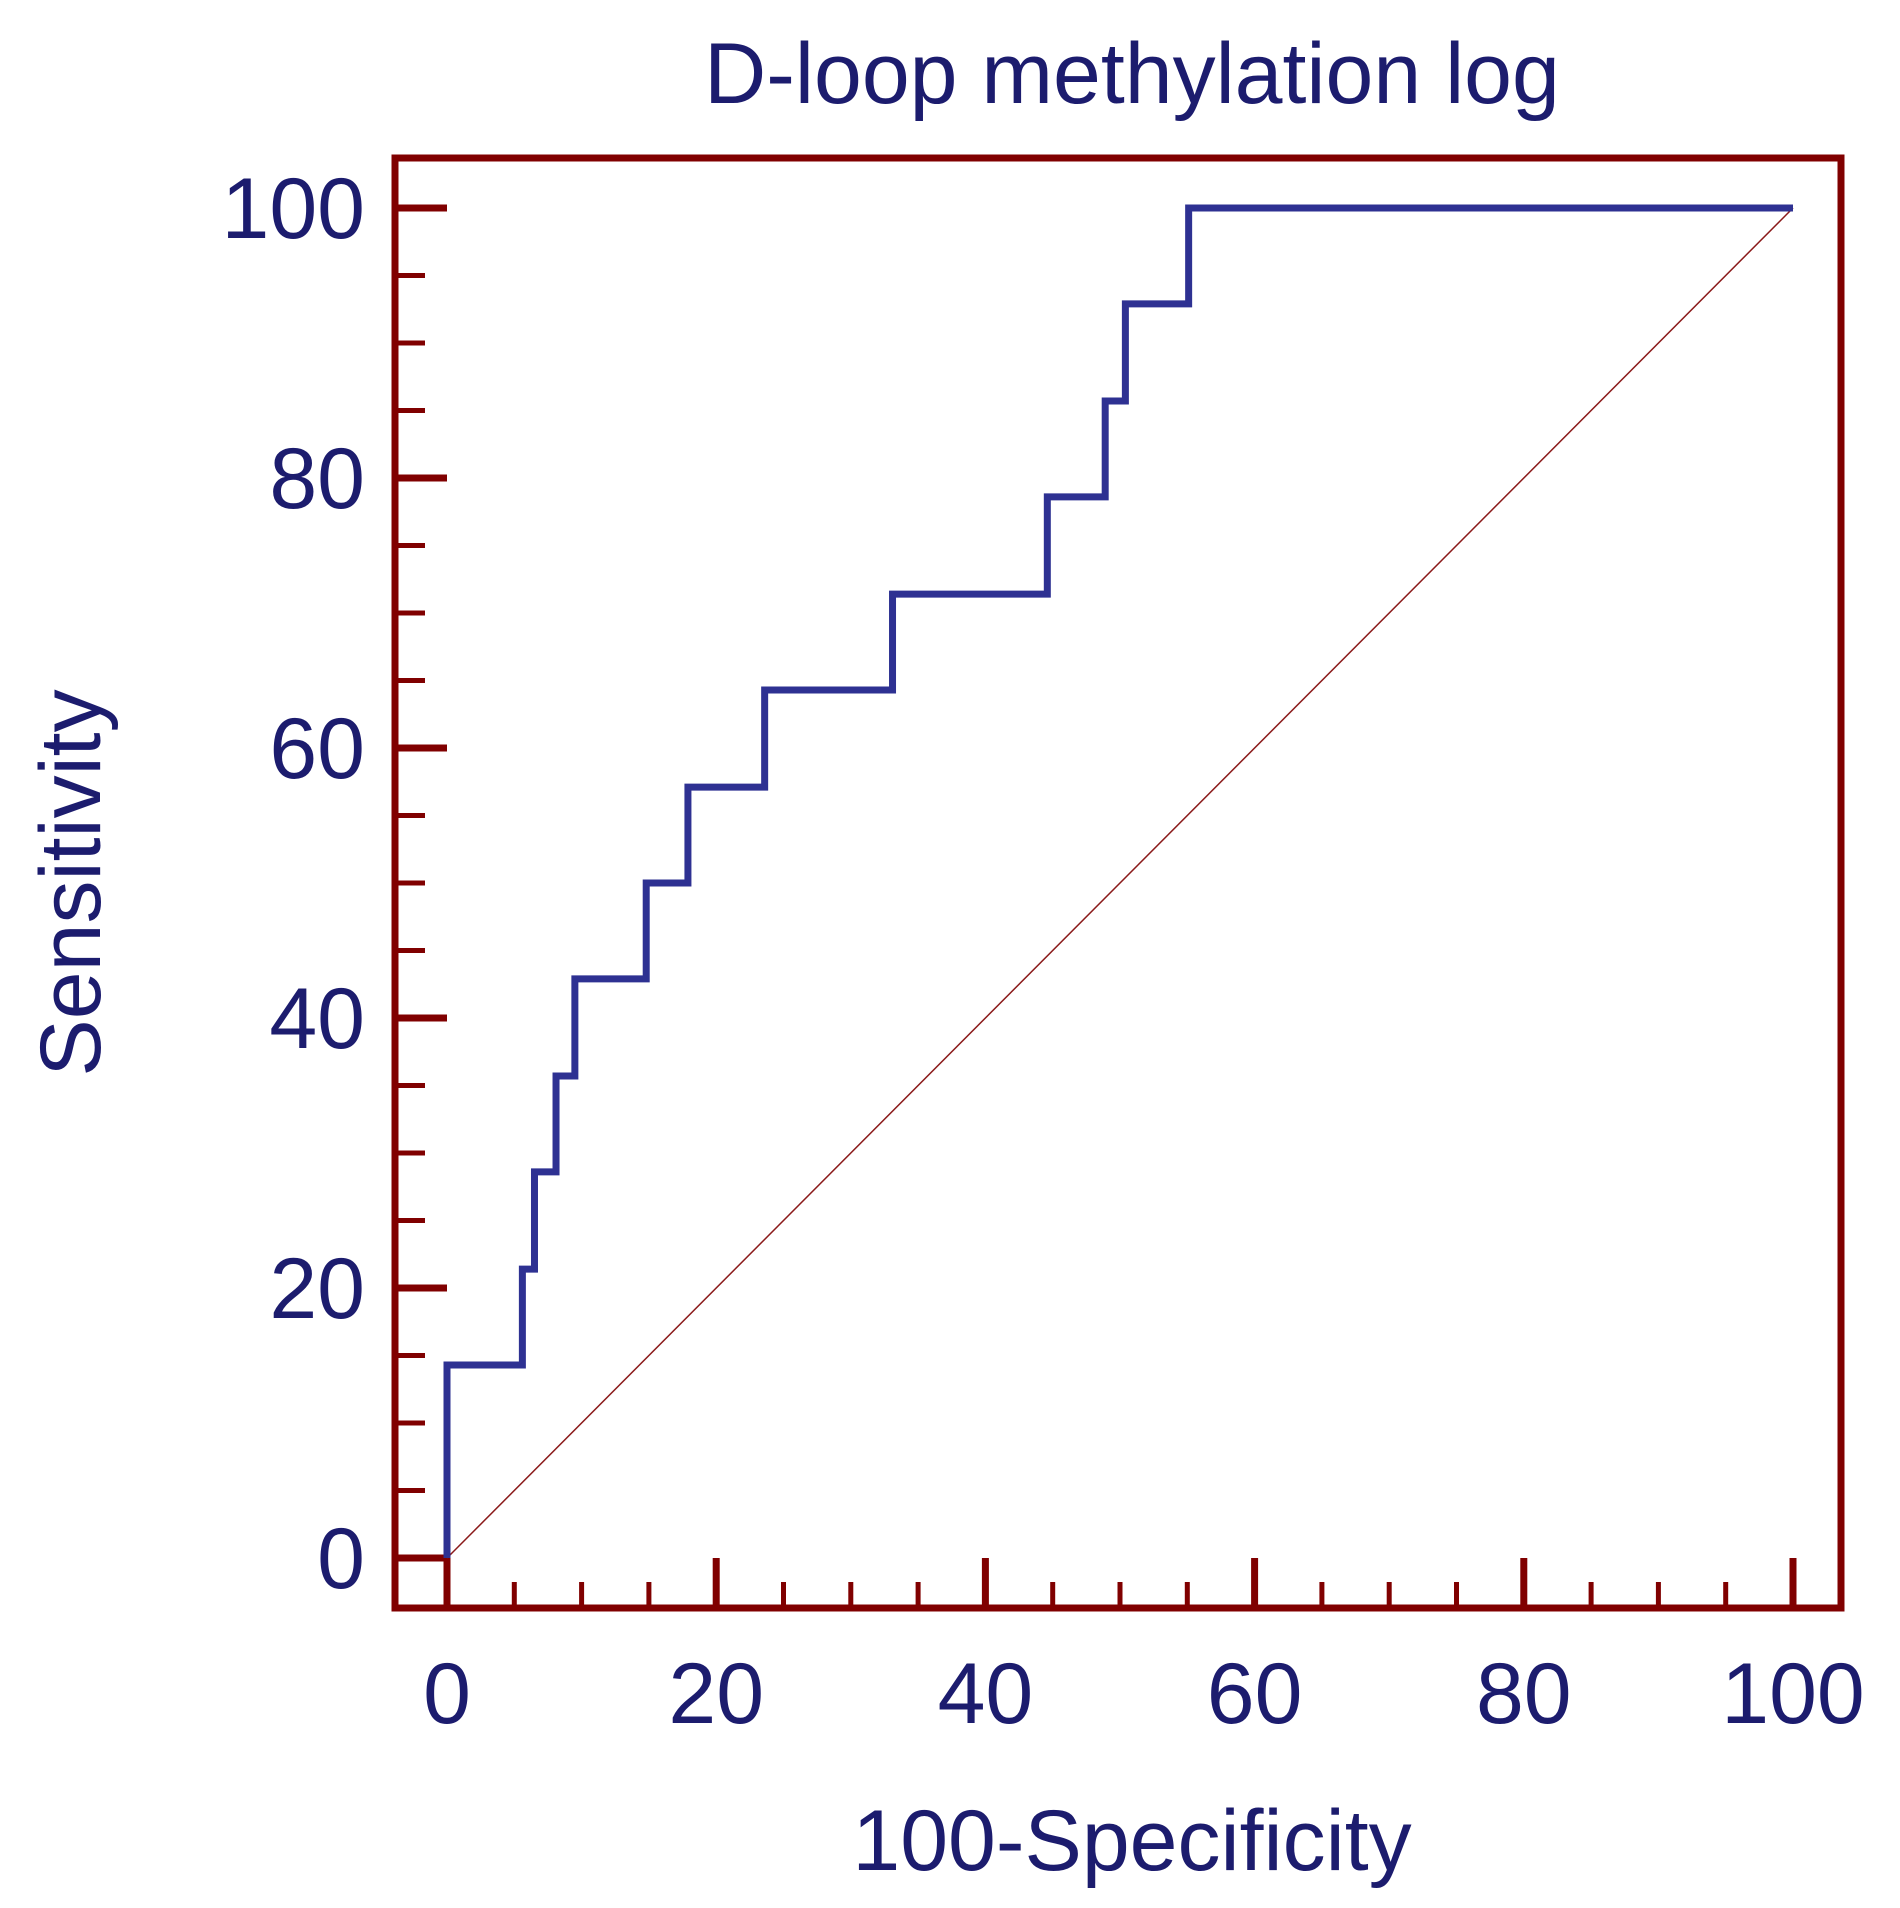 The height and width of the screenshot is (1908, 1900). Describe the element at coordinates (317, 479) in the screenshot. I see `y-tick-label-80: 80` at that location.